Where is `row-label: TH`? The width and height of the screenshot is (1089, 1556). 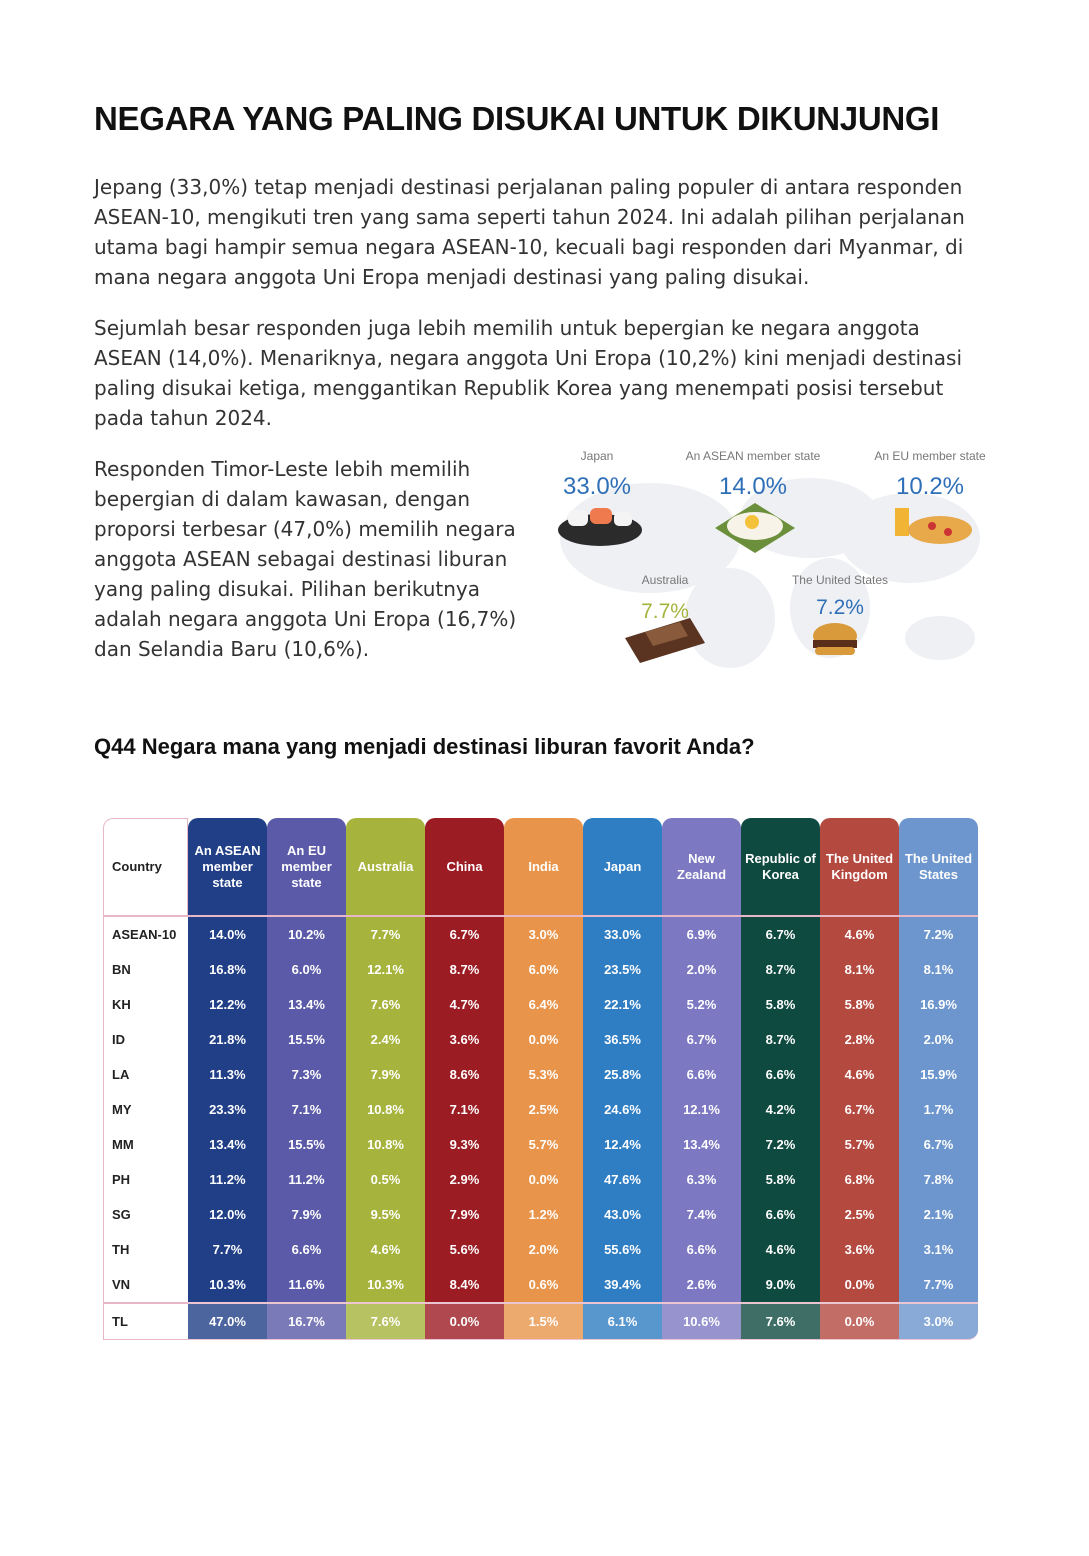 row-label: TH is located at coordinates (145, 1249).